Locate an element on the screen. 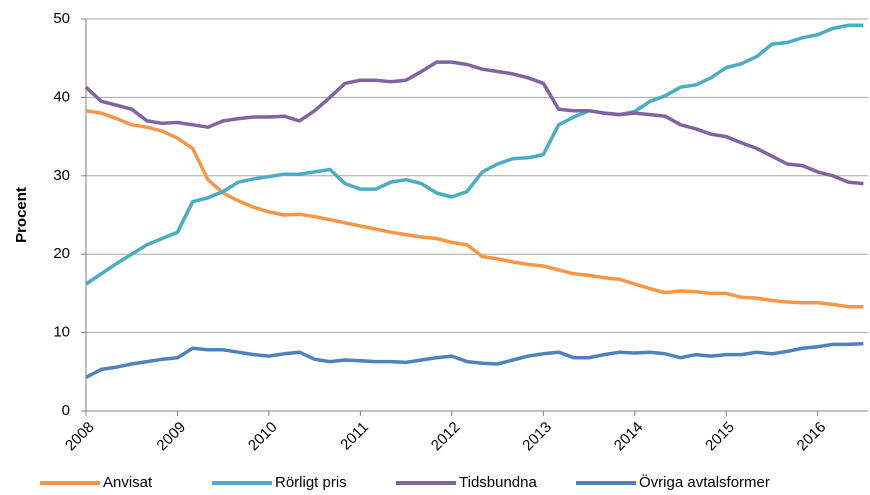 This screenshot has height=495, width=870. x-tick-label: 2016 is located at coordinates (812, 437).